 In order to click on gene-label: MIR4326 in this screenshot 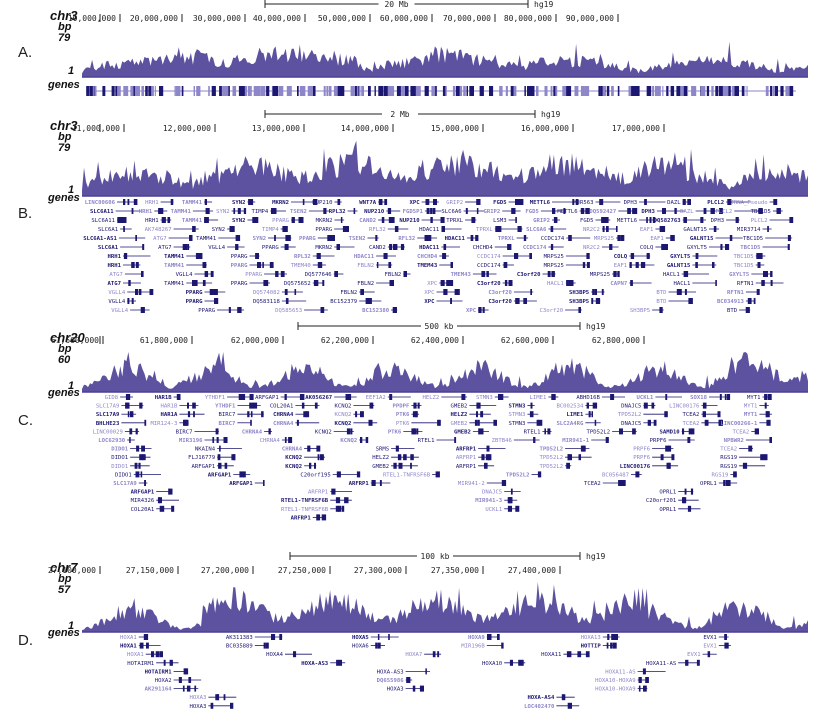, I will do `click(143, 501)`.